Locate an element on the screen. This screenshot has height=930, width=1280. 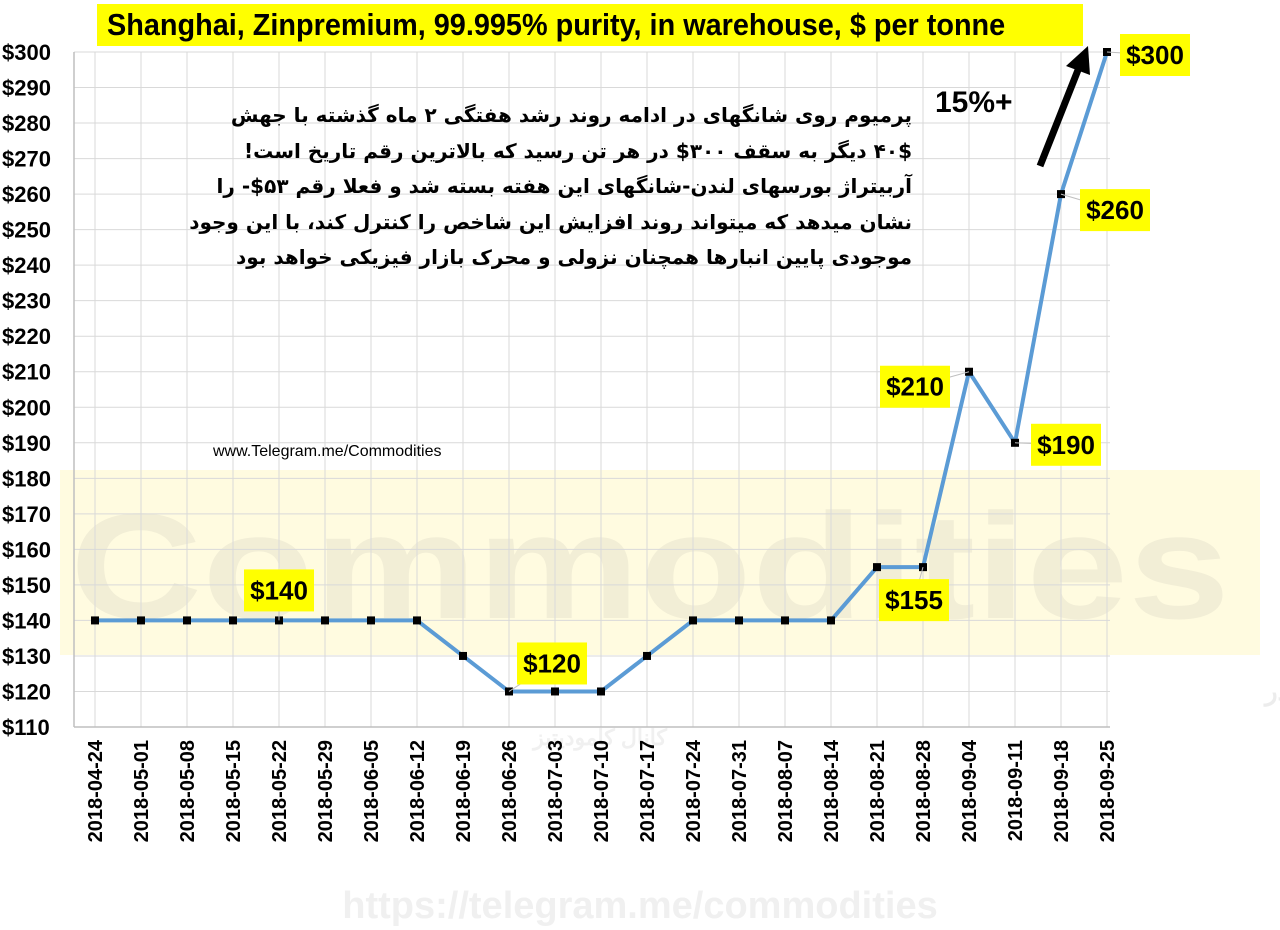
x-tick-label: 2018-07-10 is located at coordinates (602, 791).